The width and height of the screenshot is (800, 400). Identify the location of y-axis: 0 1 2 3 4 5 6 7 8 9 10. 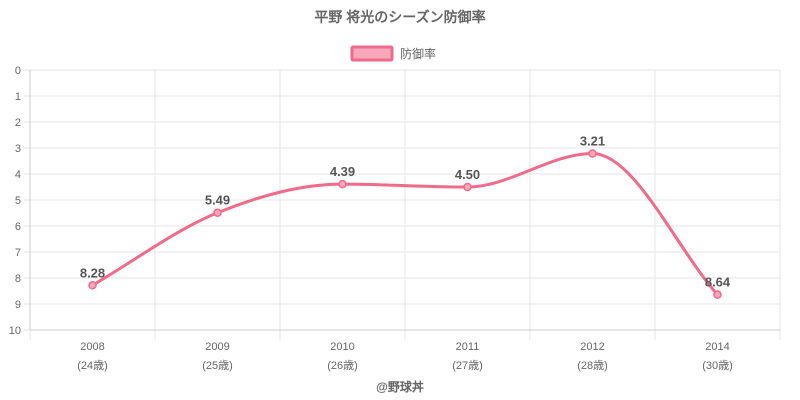
(20, 201).